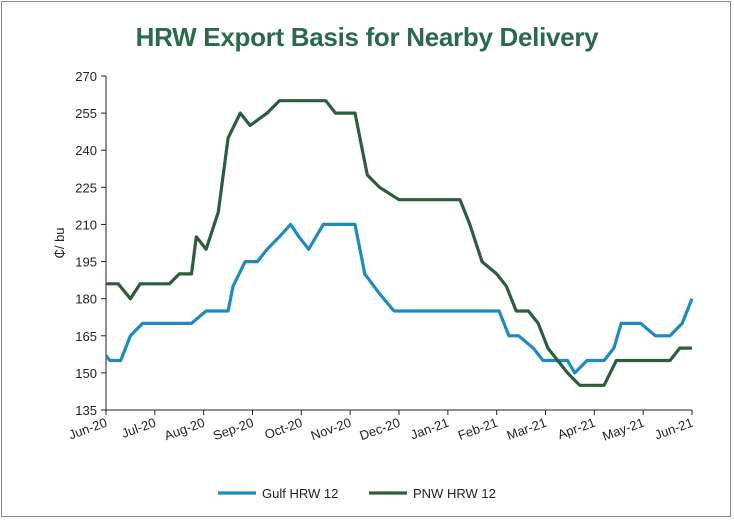 This screenshot has width=734, height=520. What do you see at coordinates (59, 242) in the screenshot?
I see `y-axis-label: ₵/ bu` at bounding box center [59, 242].